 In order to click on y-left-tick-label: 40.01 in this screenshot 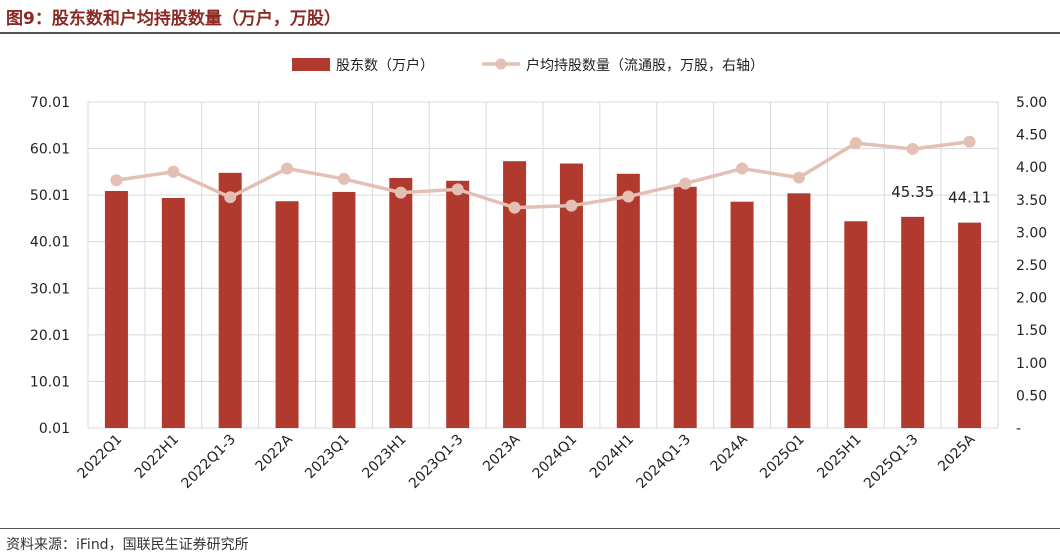, I will do `click(50, 243)`.